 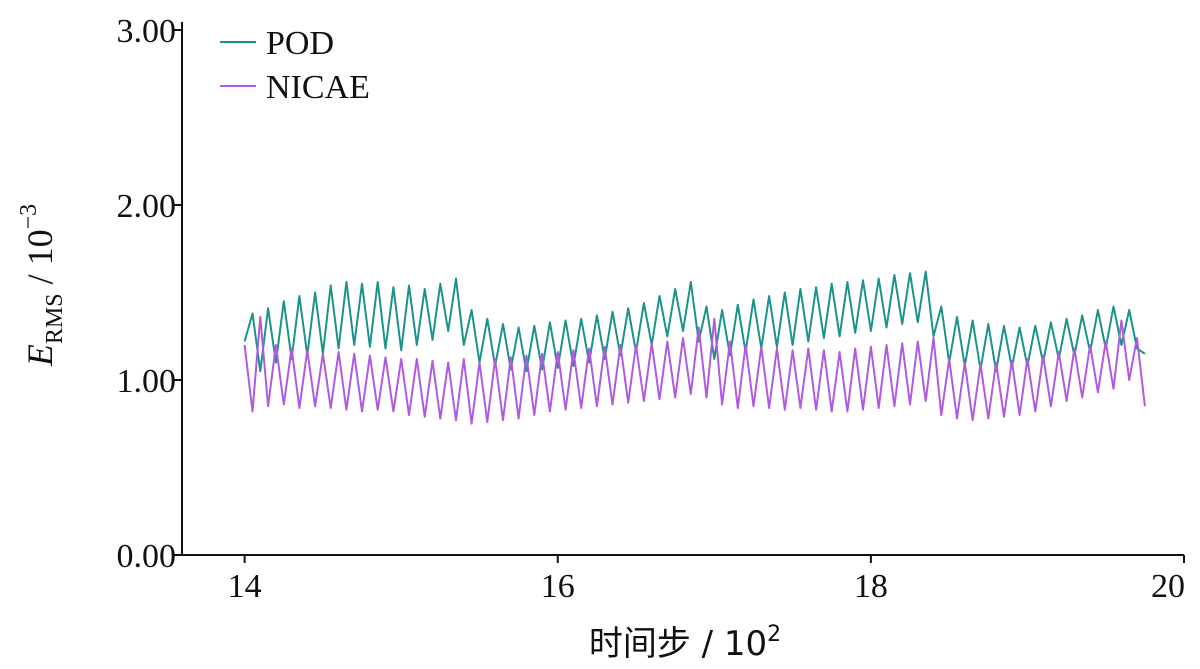 What do you see at coordinates (42, 285) in the screenshot?
I see `y-axis-title: ERMS / 10−3` at bounding box center [42, 285].